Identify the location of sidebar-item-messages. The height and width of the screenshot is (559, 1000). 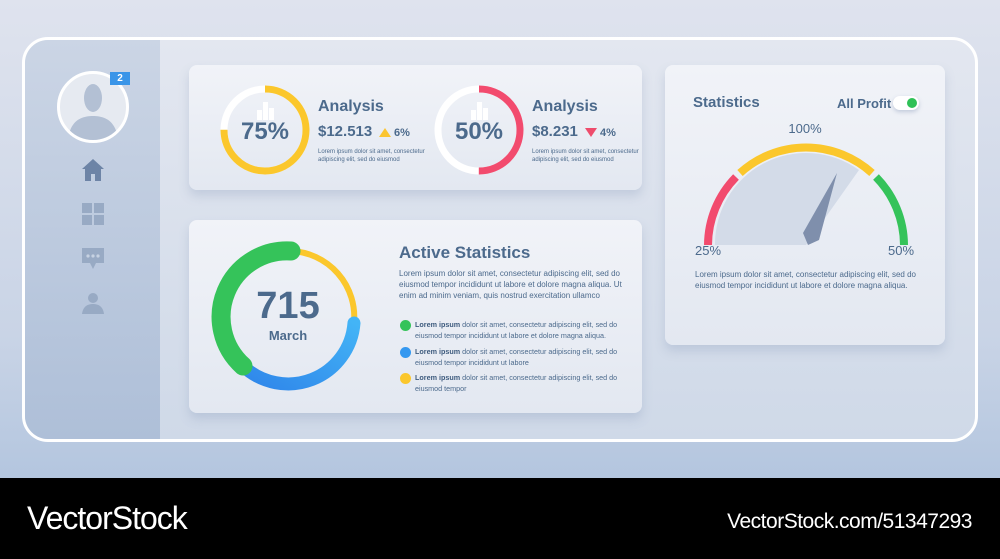
(93, 258).